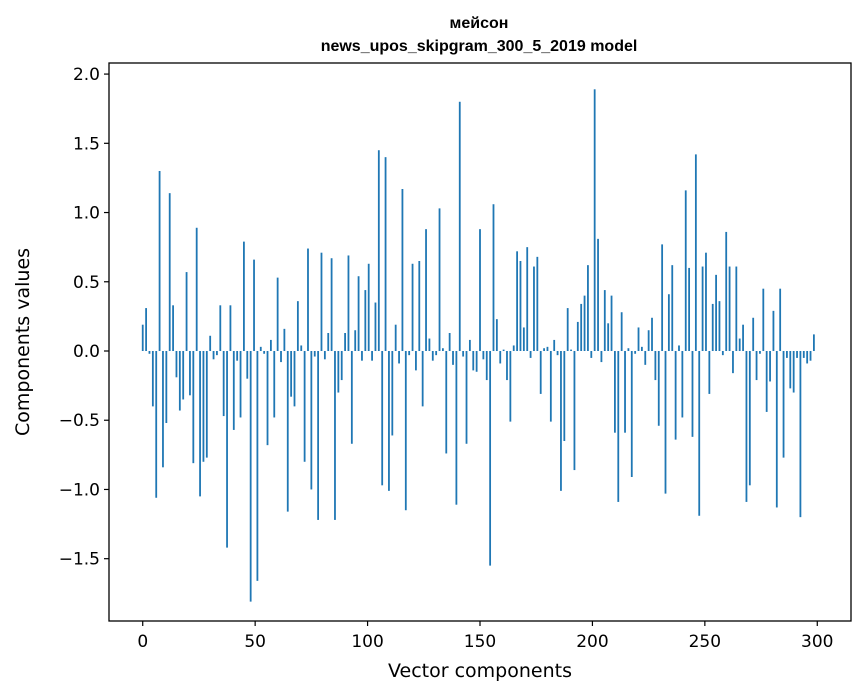 This screenshot has width=867, height=696. Describe the element at coordinates (79, 490) in the screenshot. I see `y-tick-label: −1.0` at that location.